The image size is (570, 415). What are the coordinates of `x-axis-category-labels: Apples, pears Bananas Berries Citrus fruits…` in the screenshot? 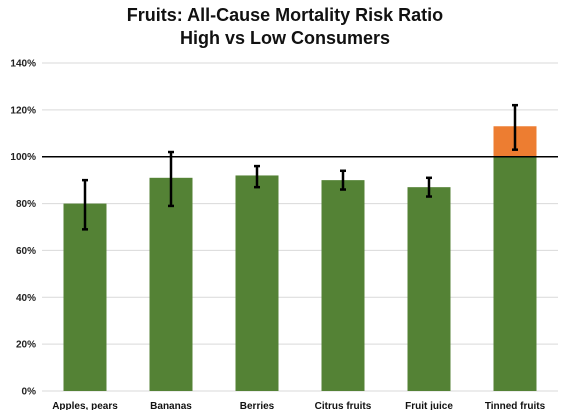 It's located at (299, 406).